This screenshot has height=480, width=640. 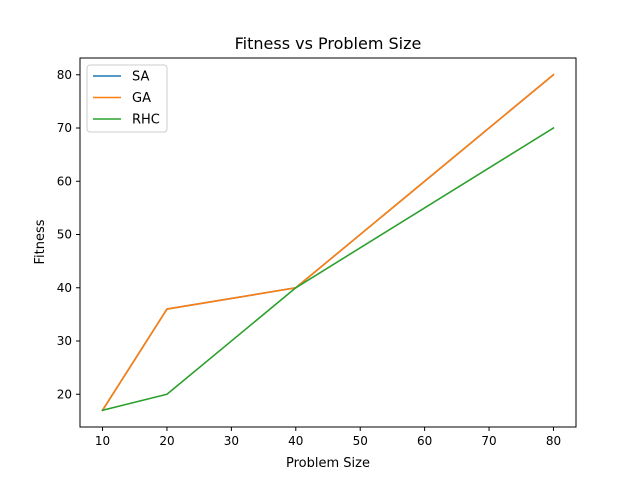 What do you see at coordinates (40, 241) in the screenshot?
I see `y-axis-label: Fitness` at bounding box center [40, 241].